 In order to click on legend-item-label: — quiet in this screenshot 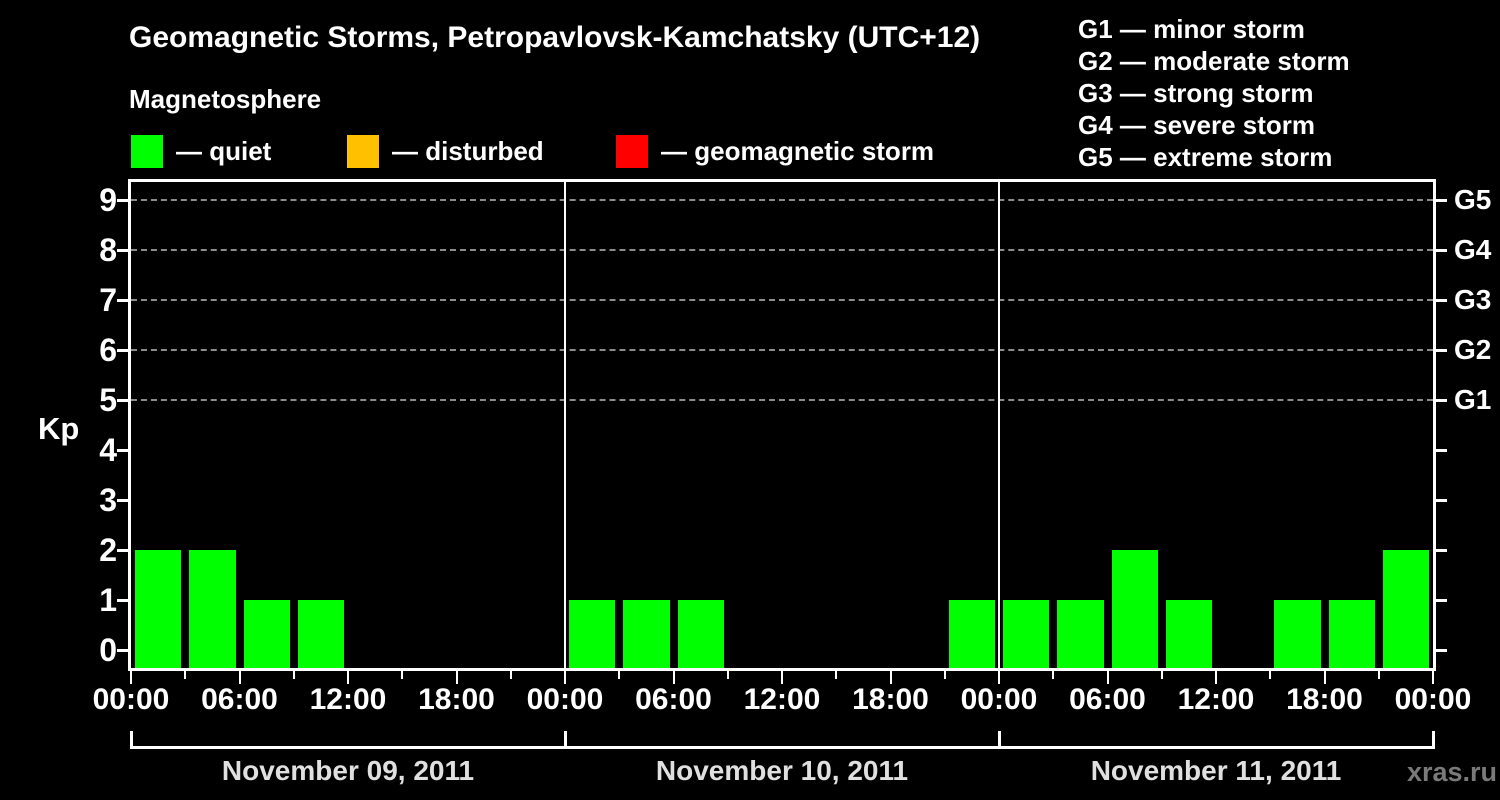, I will do `click(224, 150)`.